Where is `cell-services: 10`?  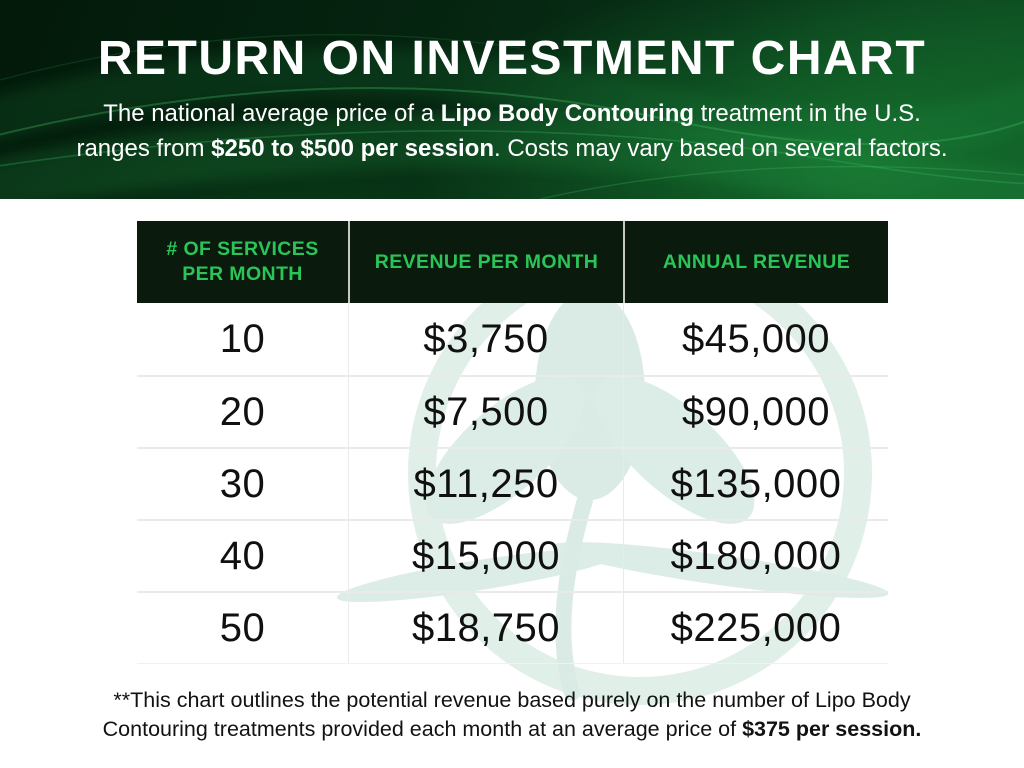 cell-services: 10 is located at coordinates (242, 338).